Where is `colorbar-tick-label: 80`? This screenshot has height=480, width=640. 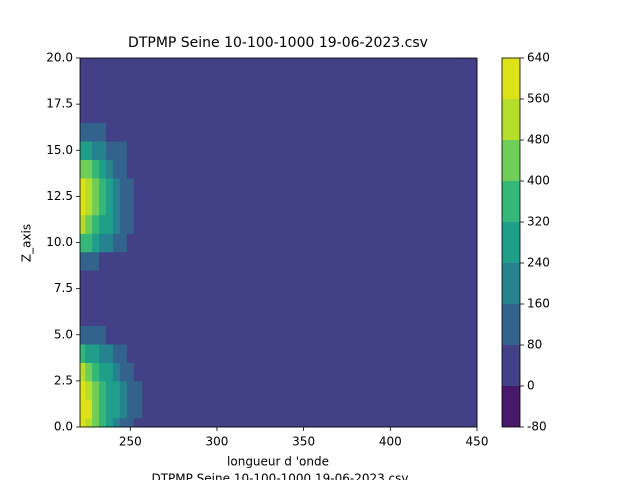
colorbar-tick-label: 80 is located at coordinates (534, 345).